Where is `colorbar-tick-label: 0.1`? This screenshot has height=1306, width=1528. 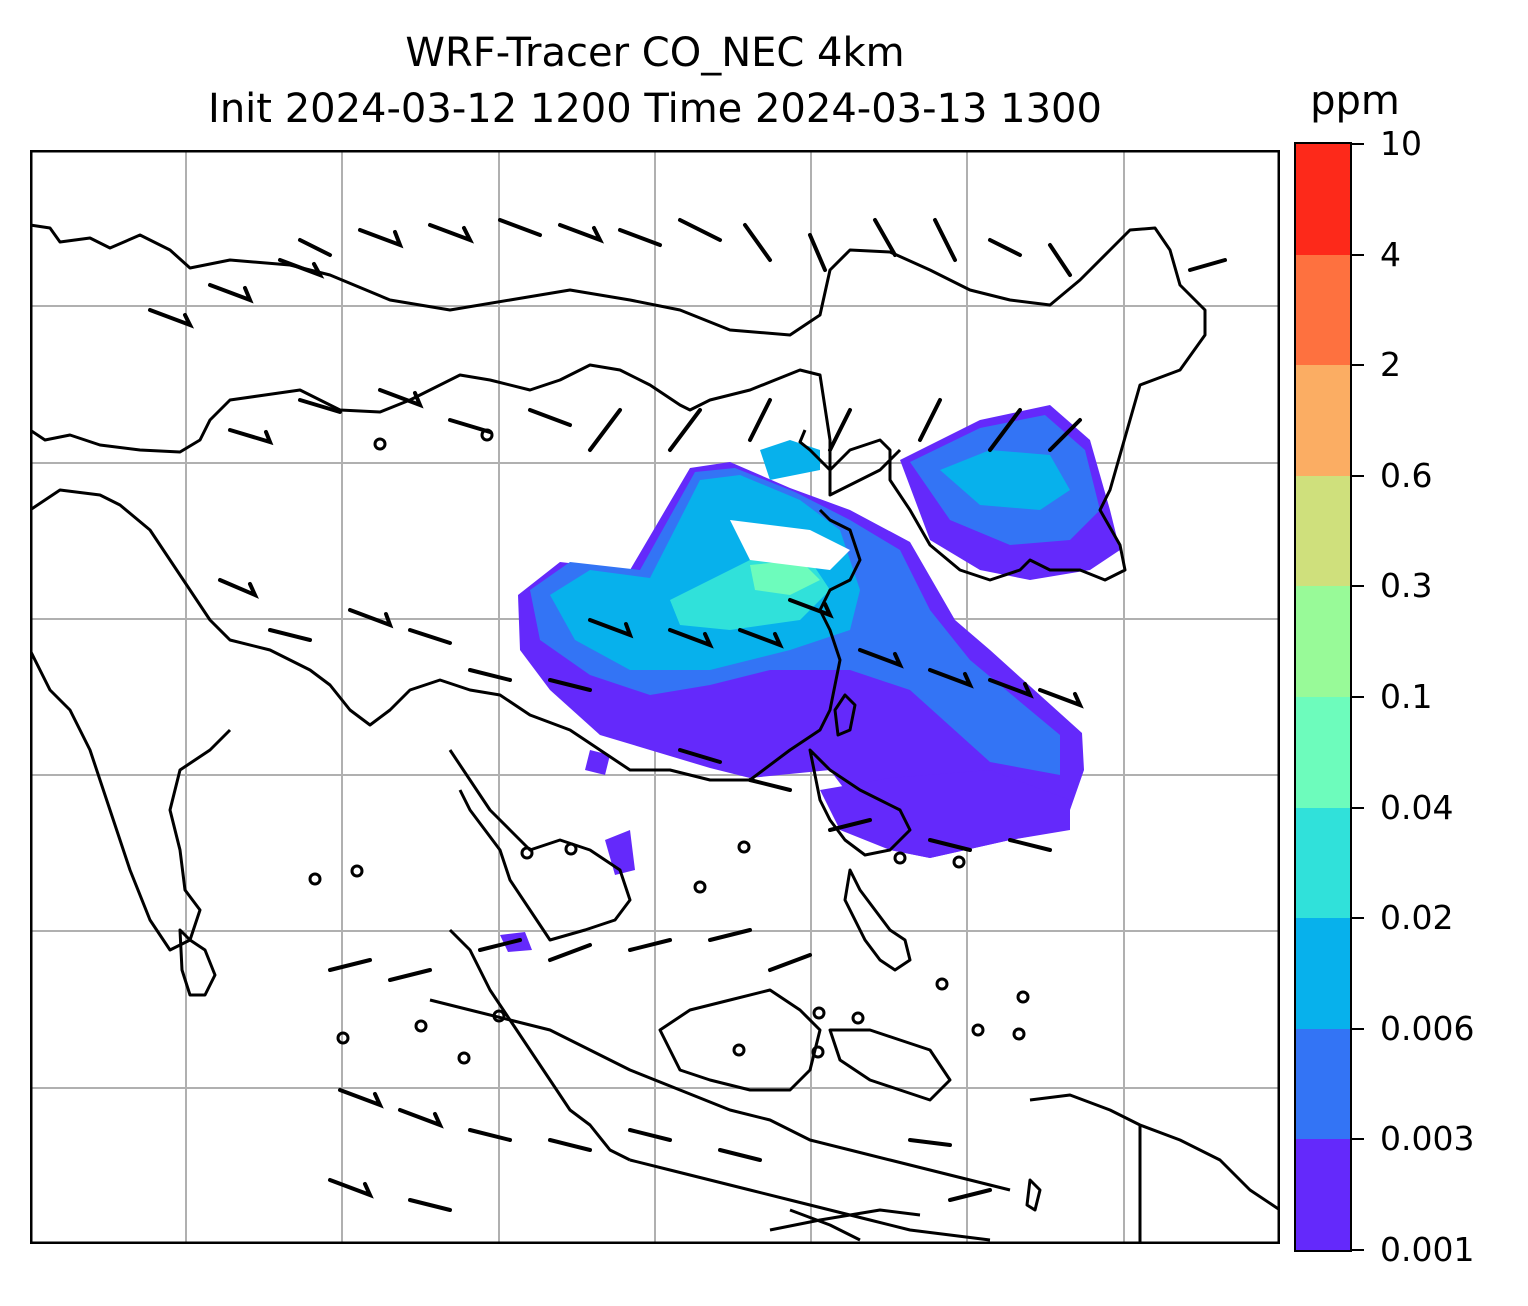
colorbar-tick-label: 0.1 is located at coordinates (1406, 696).